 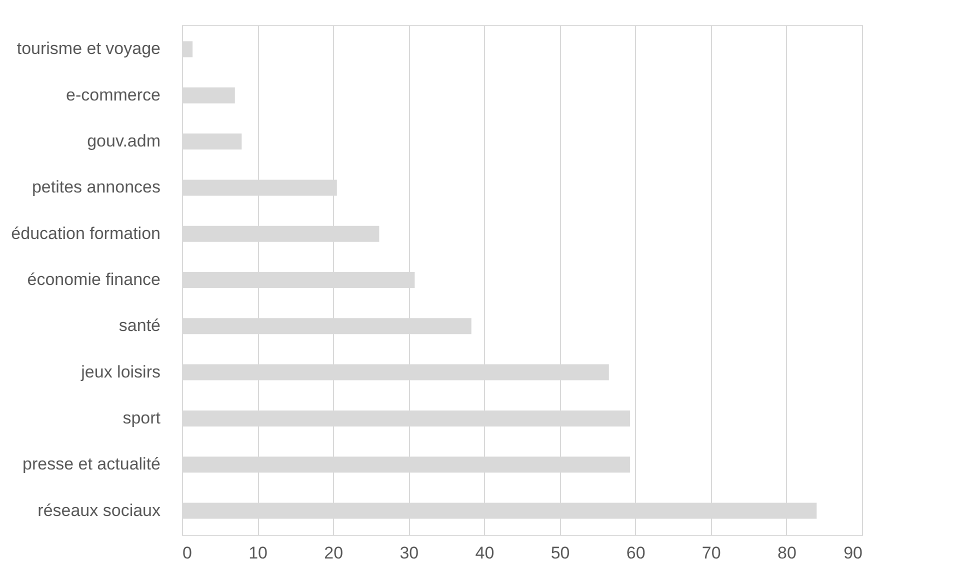 What do you see at coordinates (334, 553) in the screenshot?
I see `x-tick-label: 20` at bounding box center [334, 553].